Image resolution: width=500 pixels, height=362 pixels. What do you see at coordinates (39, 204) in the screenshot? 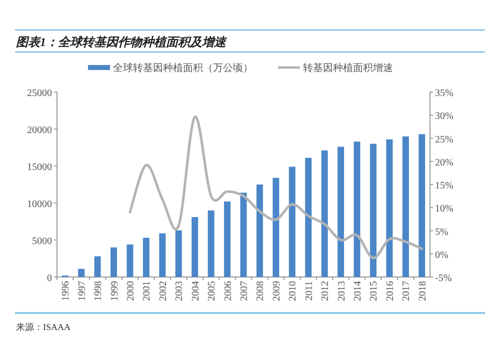
I see `y-tick-label: 10000` at bounding box center [39, 204].